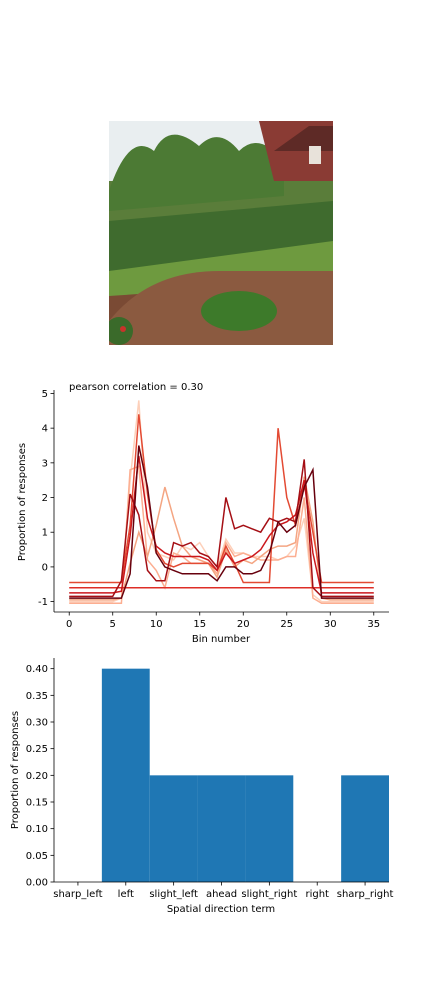 This screenshot has height=1008, width=432. What do you see at coordinates (45, 567) in the screenshot?
I see `y-tick-label: 0` at bounding box center [45, 567].